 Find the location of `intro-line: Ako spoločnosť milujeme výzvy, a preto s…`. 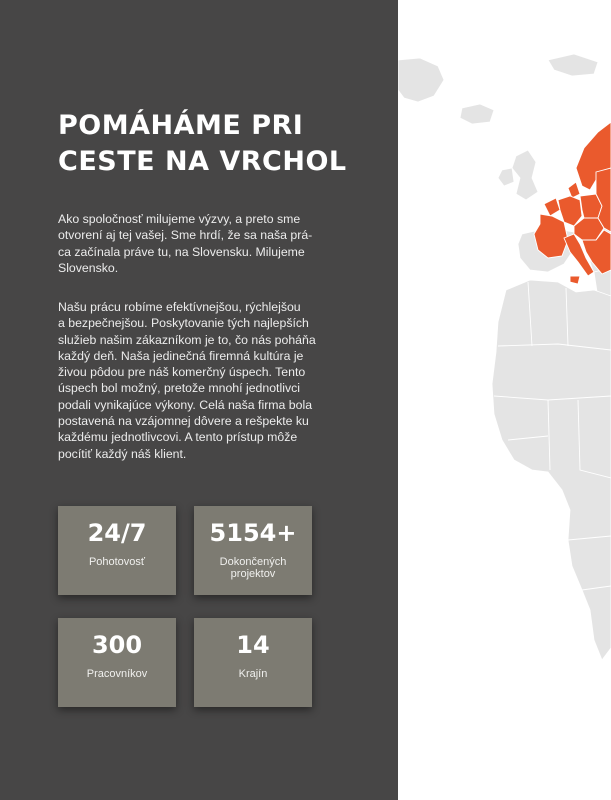

intro-line: Ako spoločnosť milujeme výzvy, a preto s… is located at coordinates (179, 219).